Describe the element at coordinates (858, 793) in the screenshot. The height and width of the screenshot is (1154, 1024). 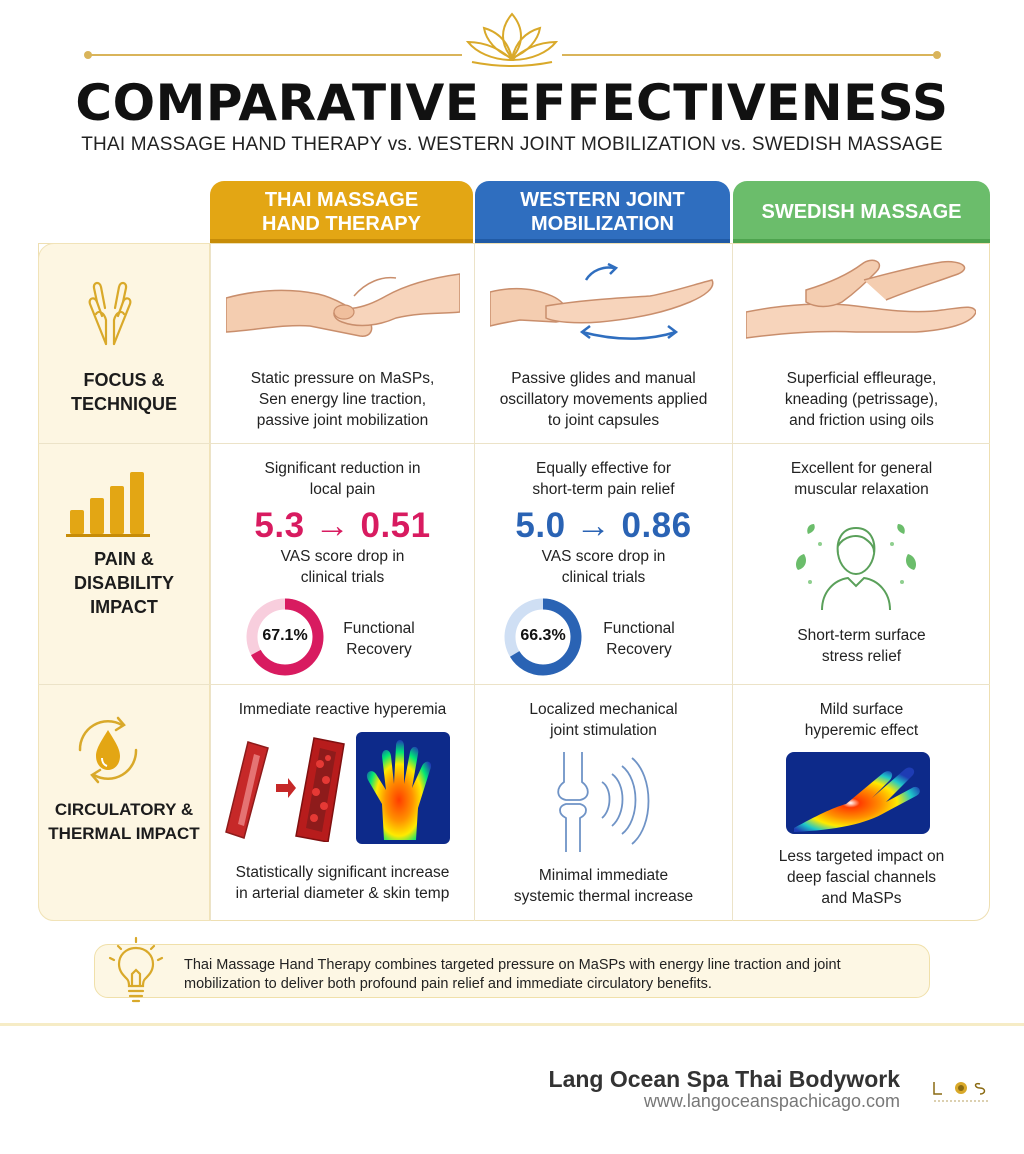
I see `swedish-thermal-hand-image` at that location.